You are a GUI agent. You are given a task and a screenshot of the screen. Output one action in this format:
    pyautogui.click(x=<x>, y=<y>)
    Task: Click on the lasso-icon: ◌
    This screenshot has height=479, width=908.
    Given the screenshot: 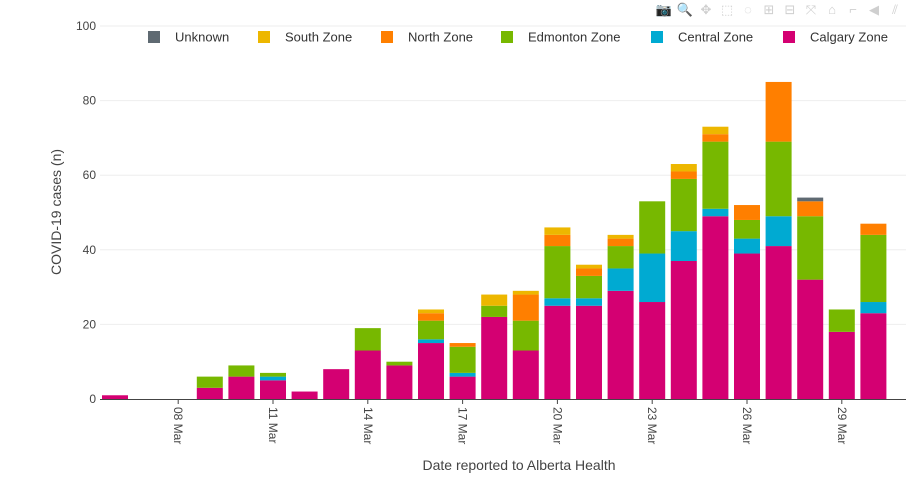 What is the action you would take?
    pyautogui.click(x=748, y=9)
    